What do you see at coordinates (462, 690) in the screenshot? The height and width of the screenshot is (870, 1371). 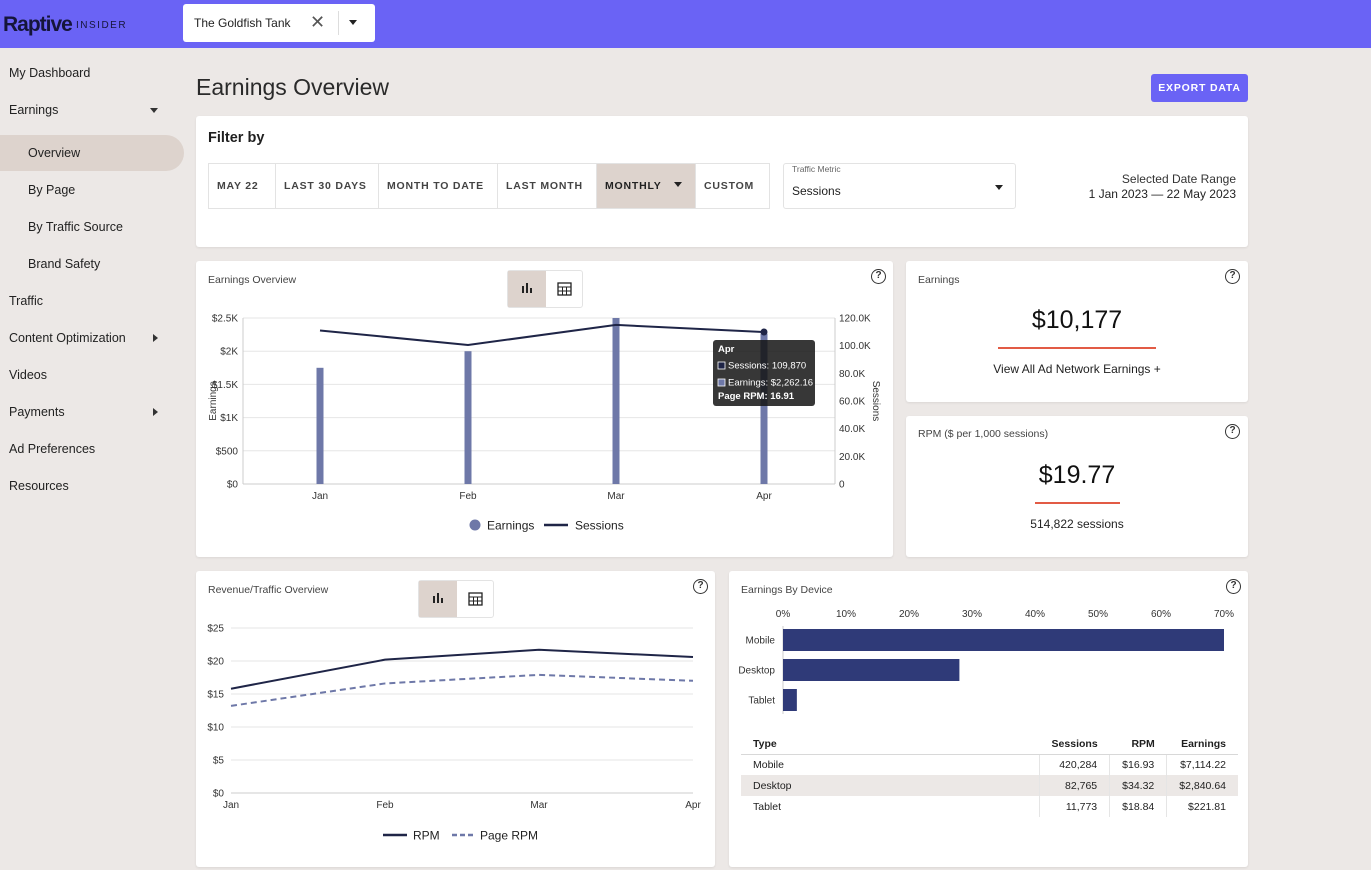 I see `page-rpm-line` at bounding box center [462, 690].